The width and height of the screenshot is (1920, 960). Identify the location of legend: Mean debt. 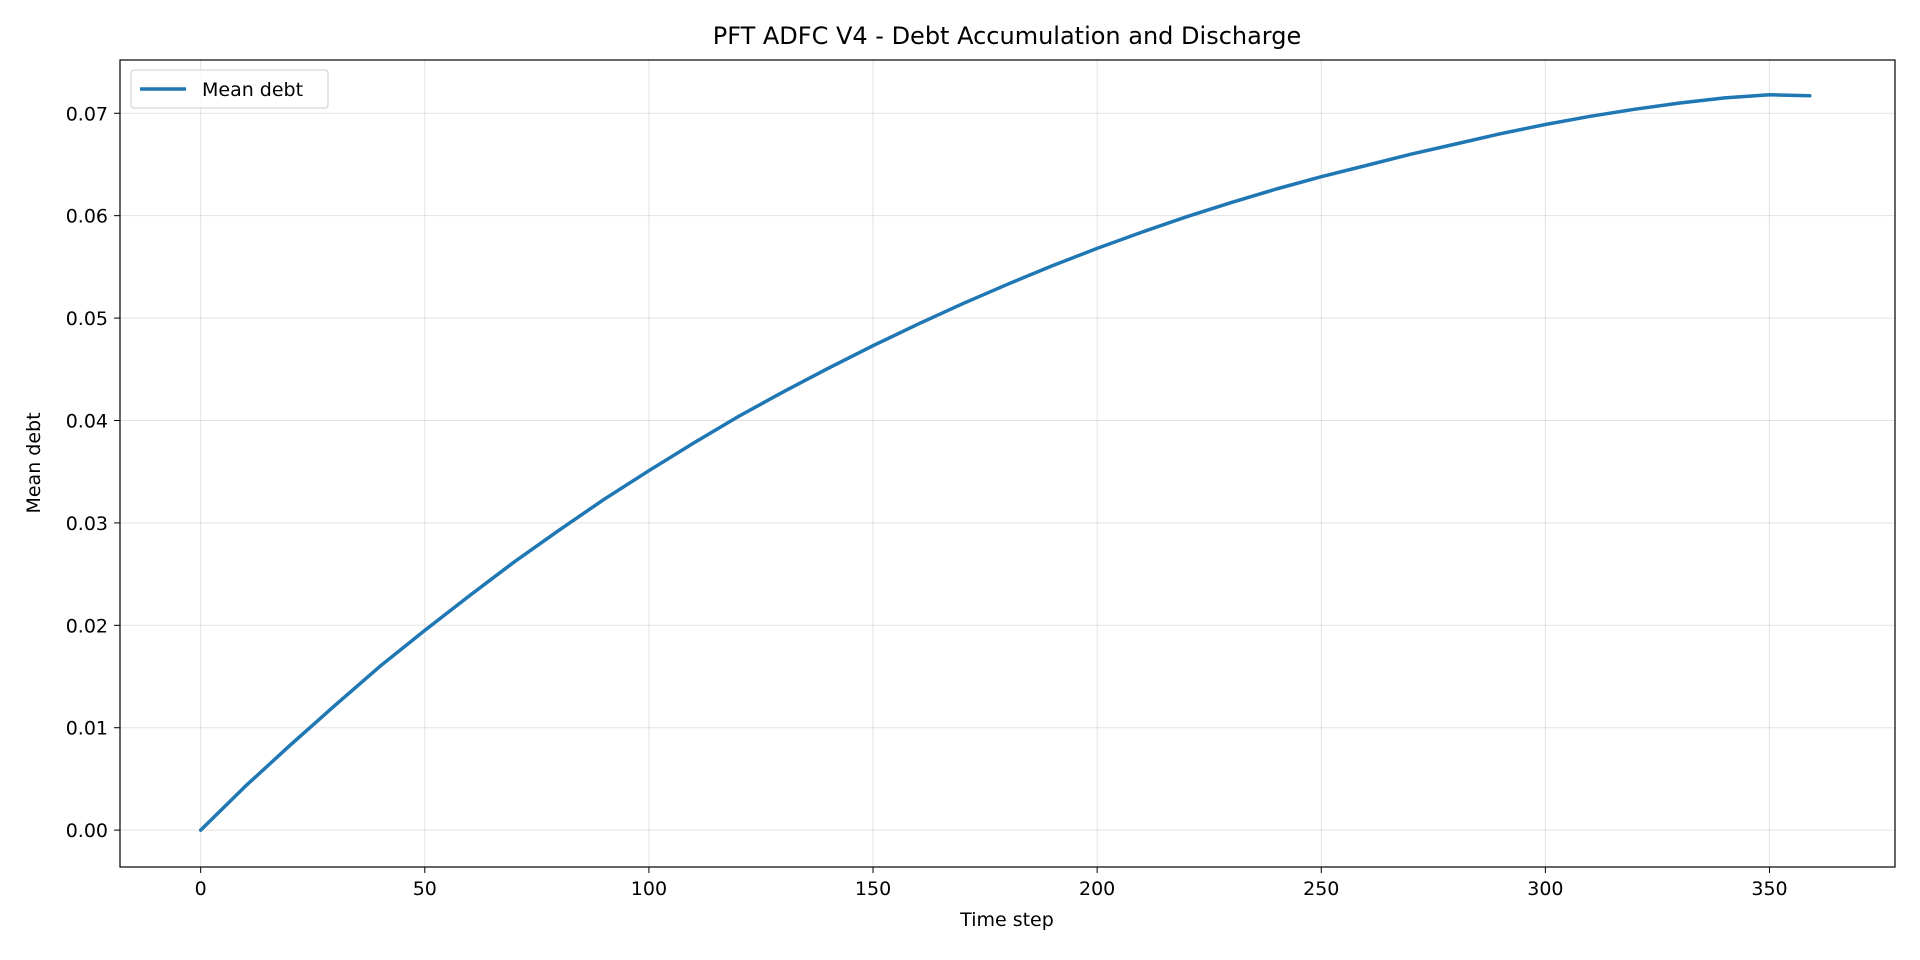
(229, 89).